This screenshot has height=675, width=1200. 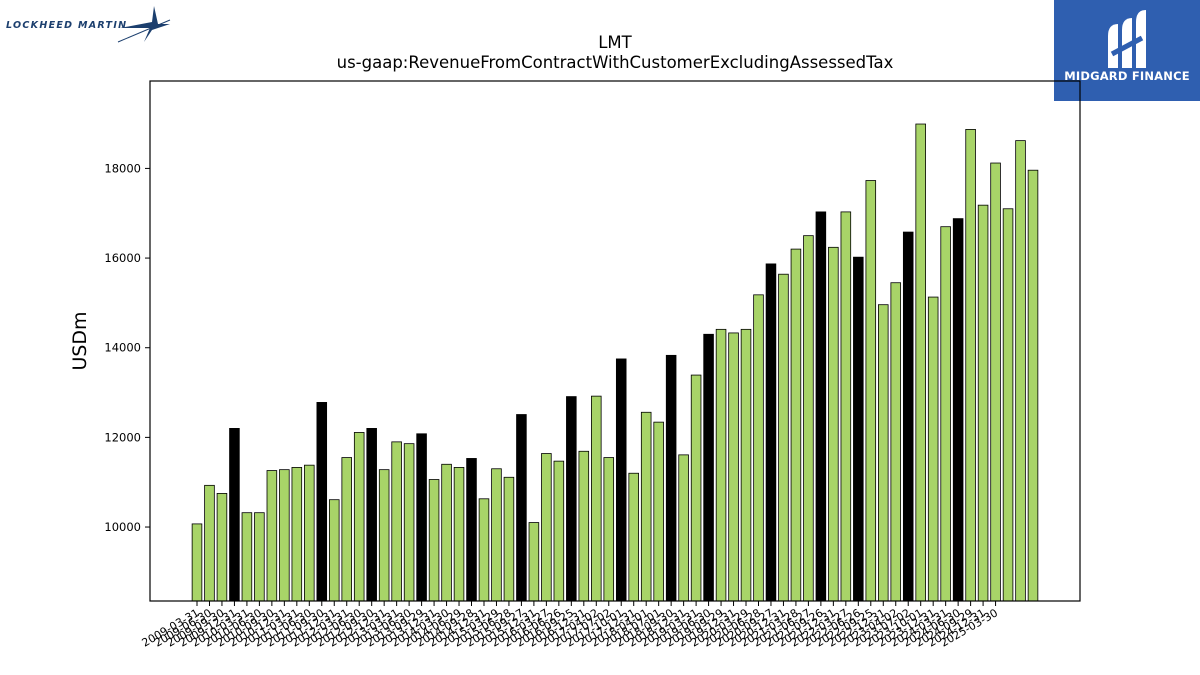 I want to click on chart-title: LMT, so click(x=615, y=42).